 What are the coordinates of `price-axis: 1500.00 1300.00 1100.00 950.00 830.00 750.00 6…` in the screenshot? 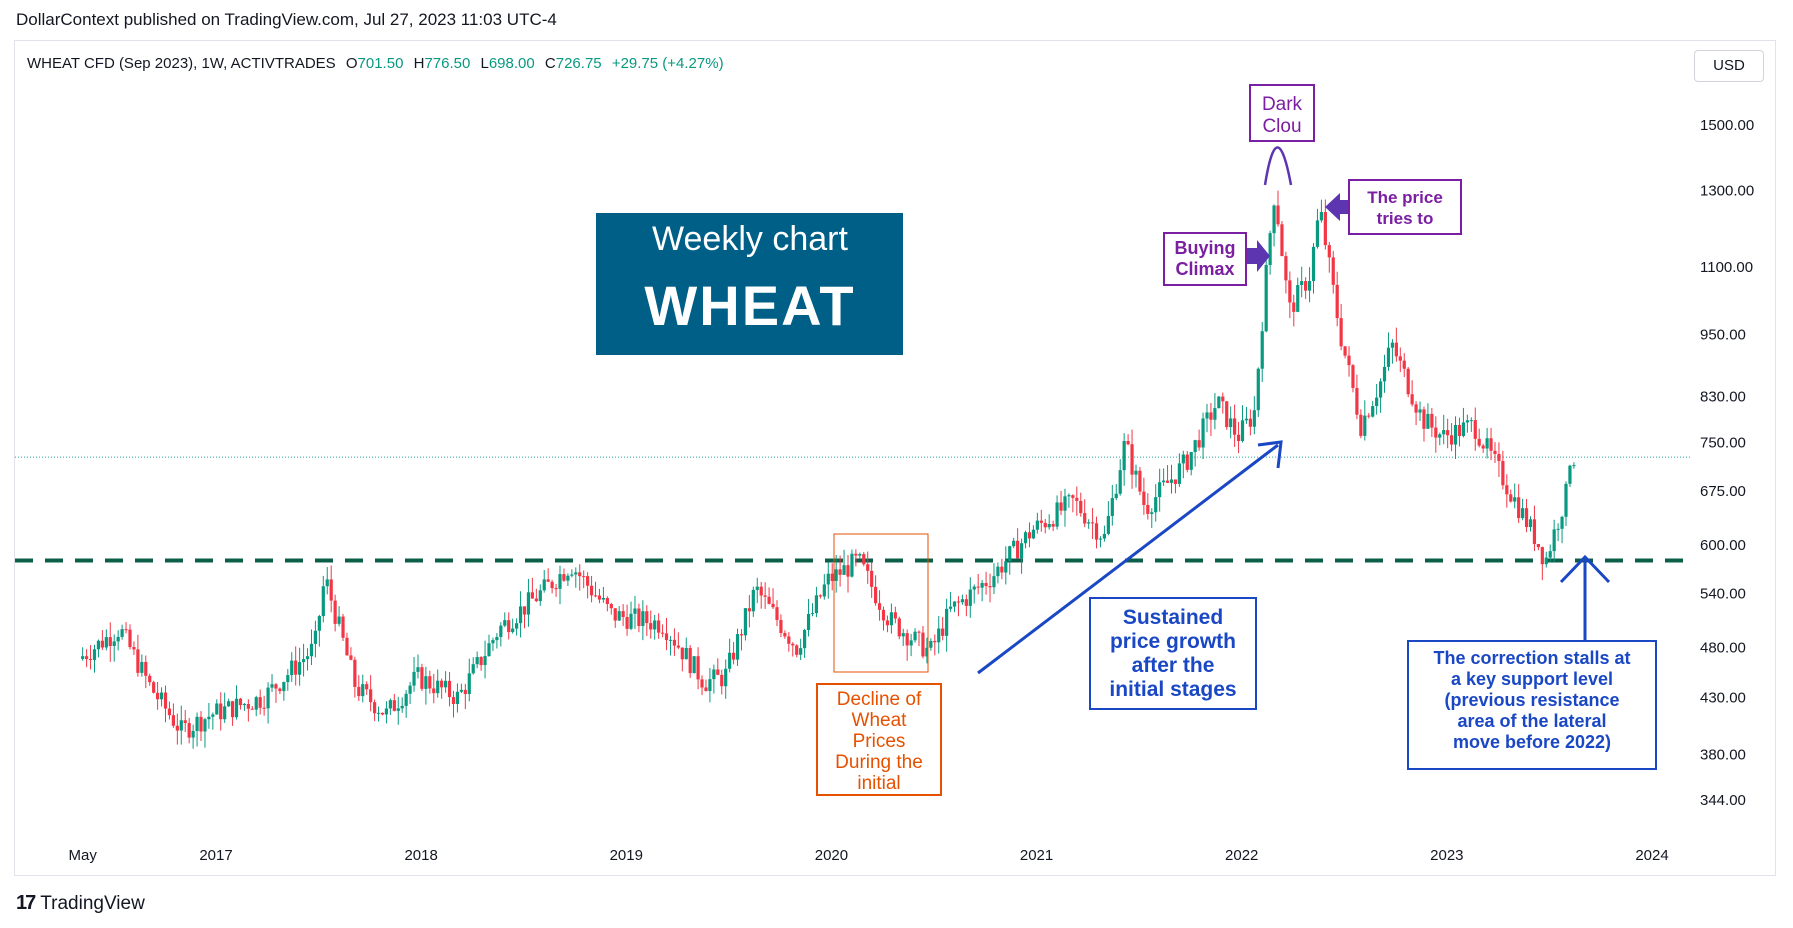 It's located at (1727, 463).